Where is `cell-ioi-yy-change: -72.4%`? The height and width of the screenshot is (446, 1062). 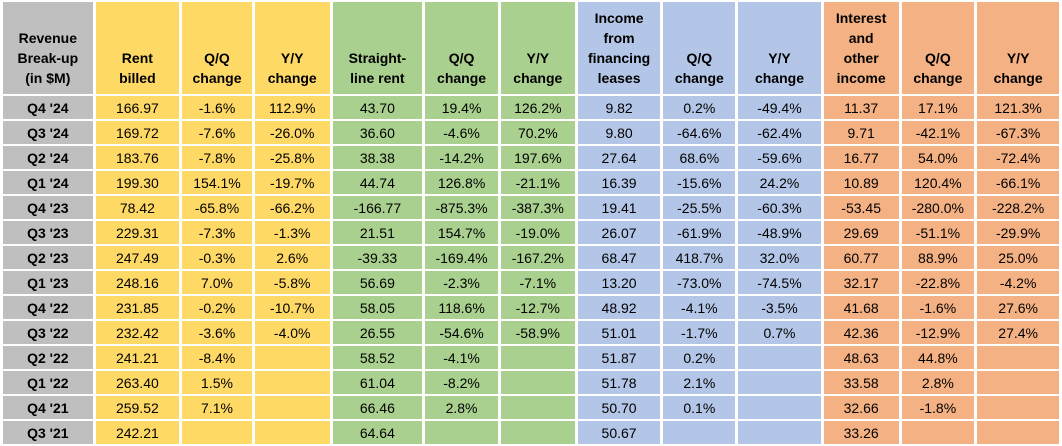 cell-ioi-yy-change: -72.4% is located at coordinates (1018, 157).